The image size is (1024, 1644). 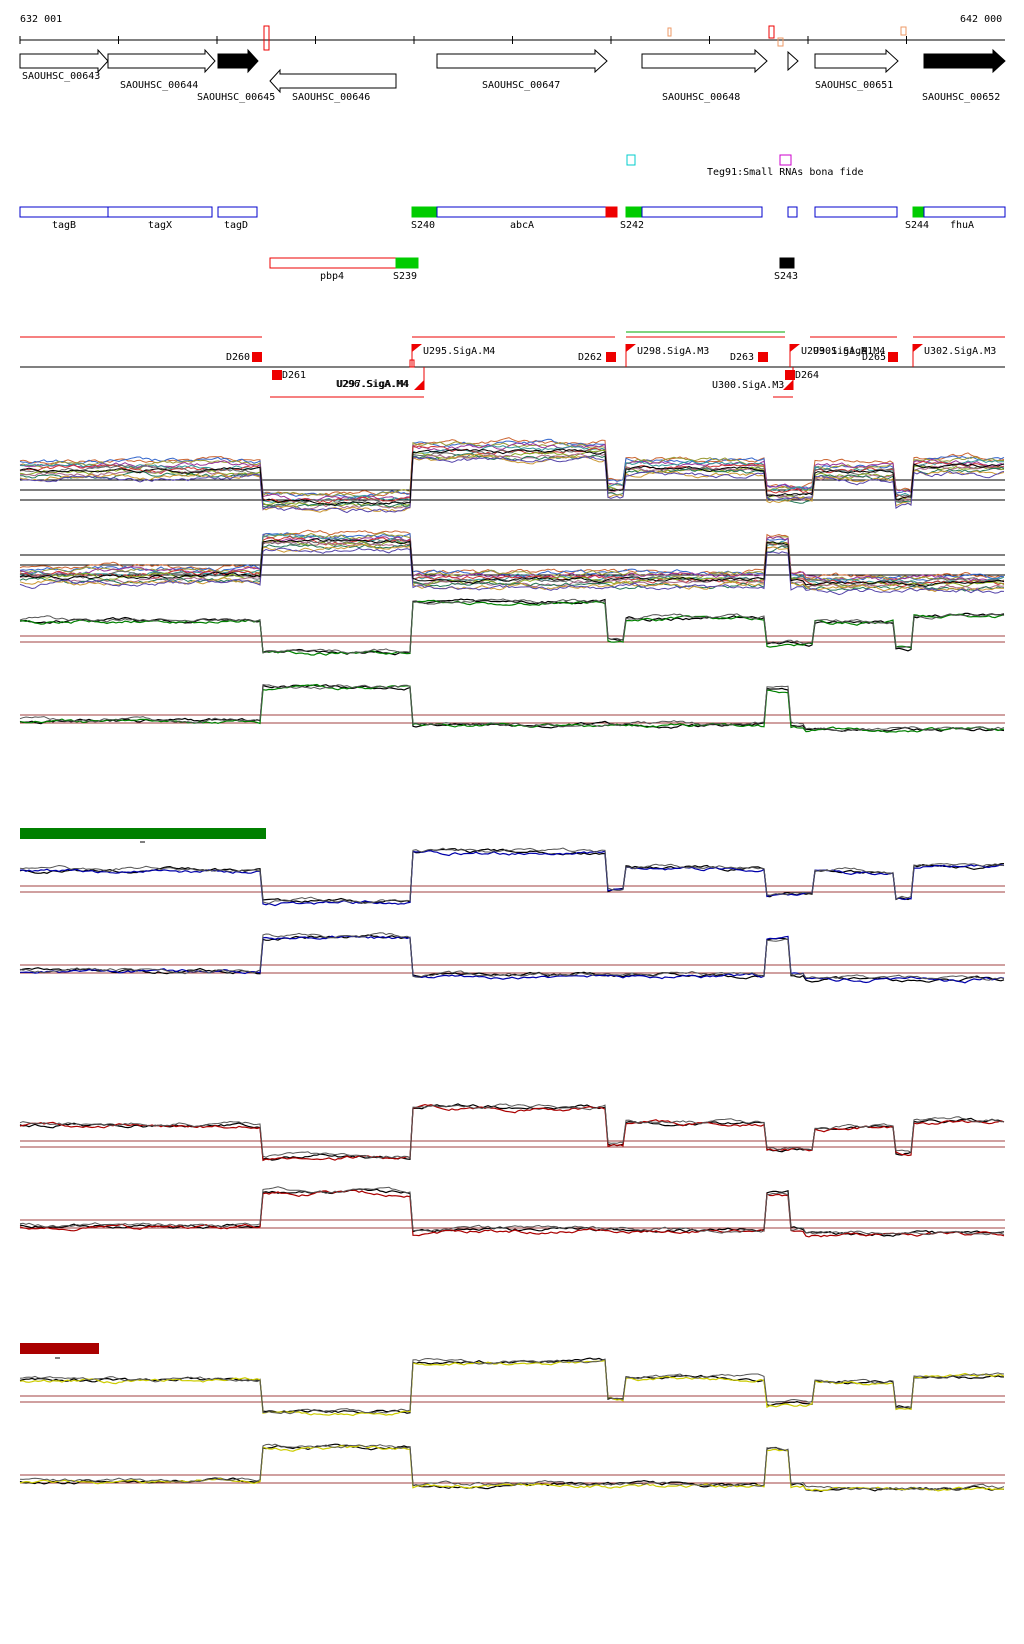 I want to click on coord-start-label: 632 001, so click(x=41, y=19).